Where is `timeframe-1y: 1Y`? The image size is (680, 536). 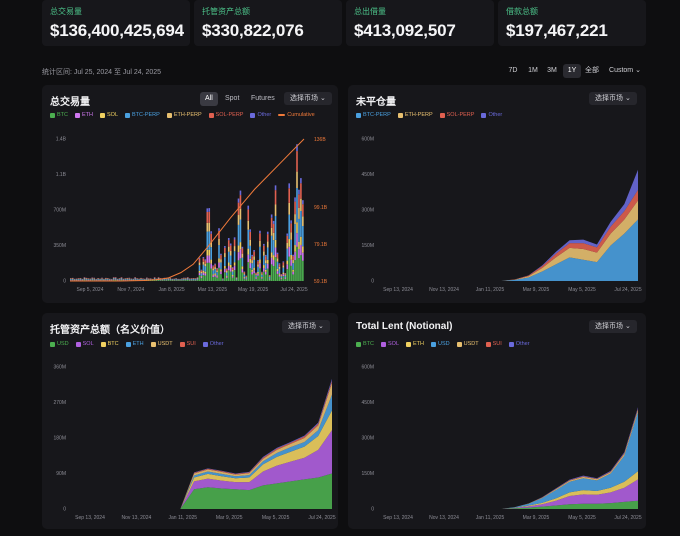
timeframe-1y: 1Y is located at coordinates (572, 71).